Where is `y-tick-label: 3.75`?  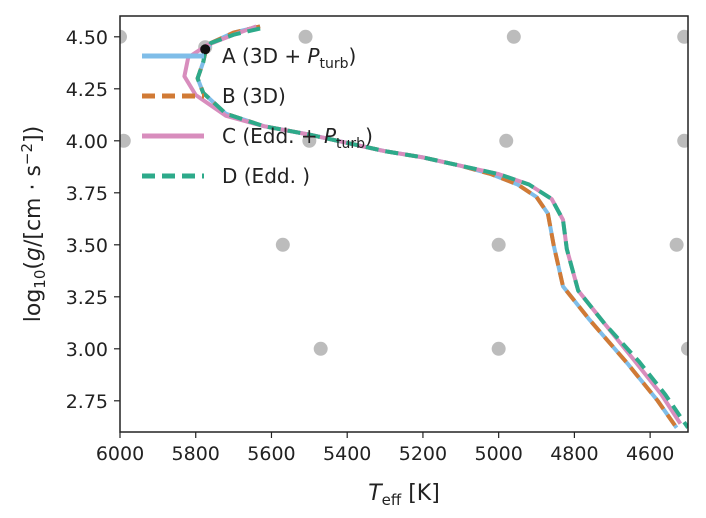 y-tick-label: 3.75 is located at coordinates (87, 194).